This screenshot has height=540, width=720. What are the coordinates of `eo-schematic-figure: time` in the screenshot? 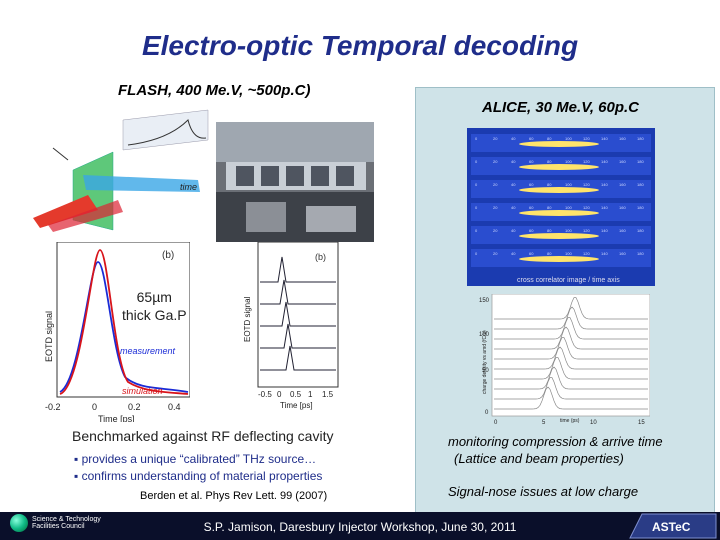 It's located at (123, 170).